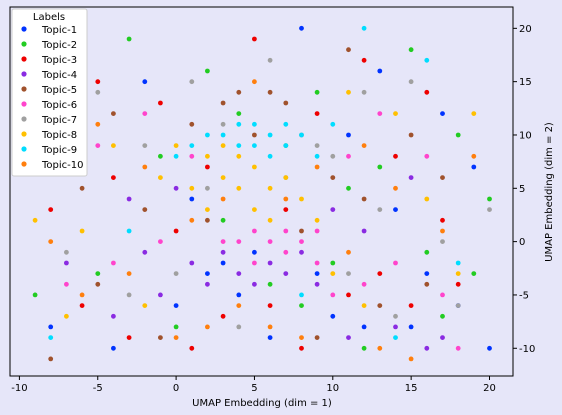  What do you see at coordinates (98, 388) in the screenshot?
I see `x-tick-label: -5` at bounding box center [98, 388].